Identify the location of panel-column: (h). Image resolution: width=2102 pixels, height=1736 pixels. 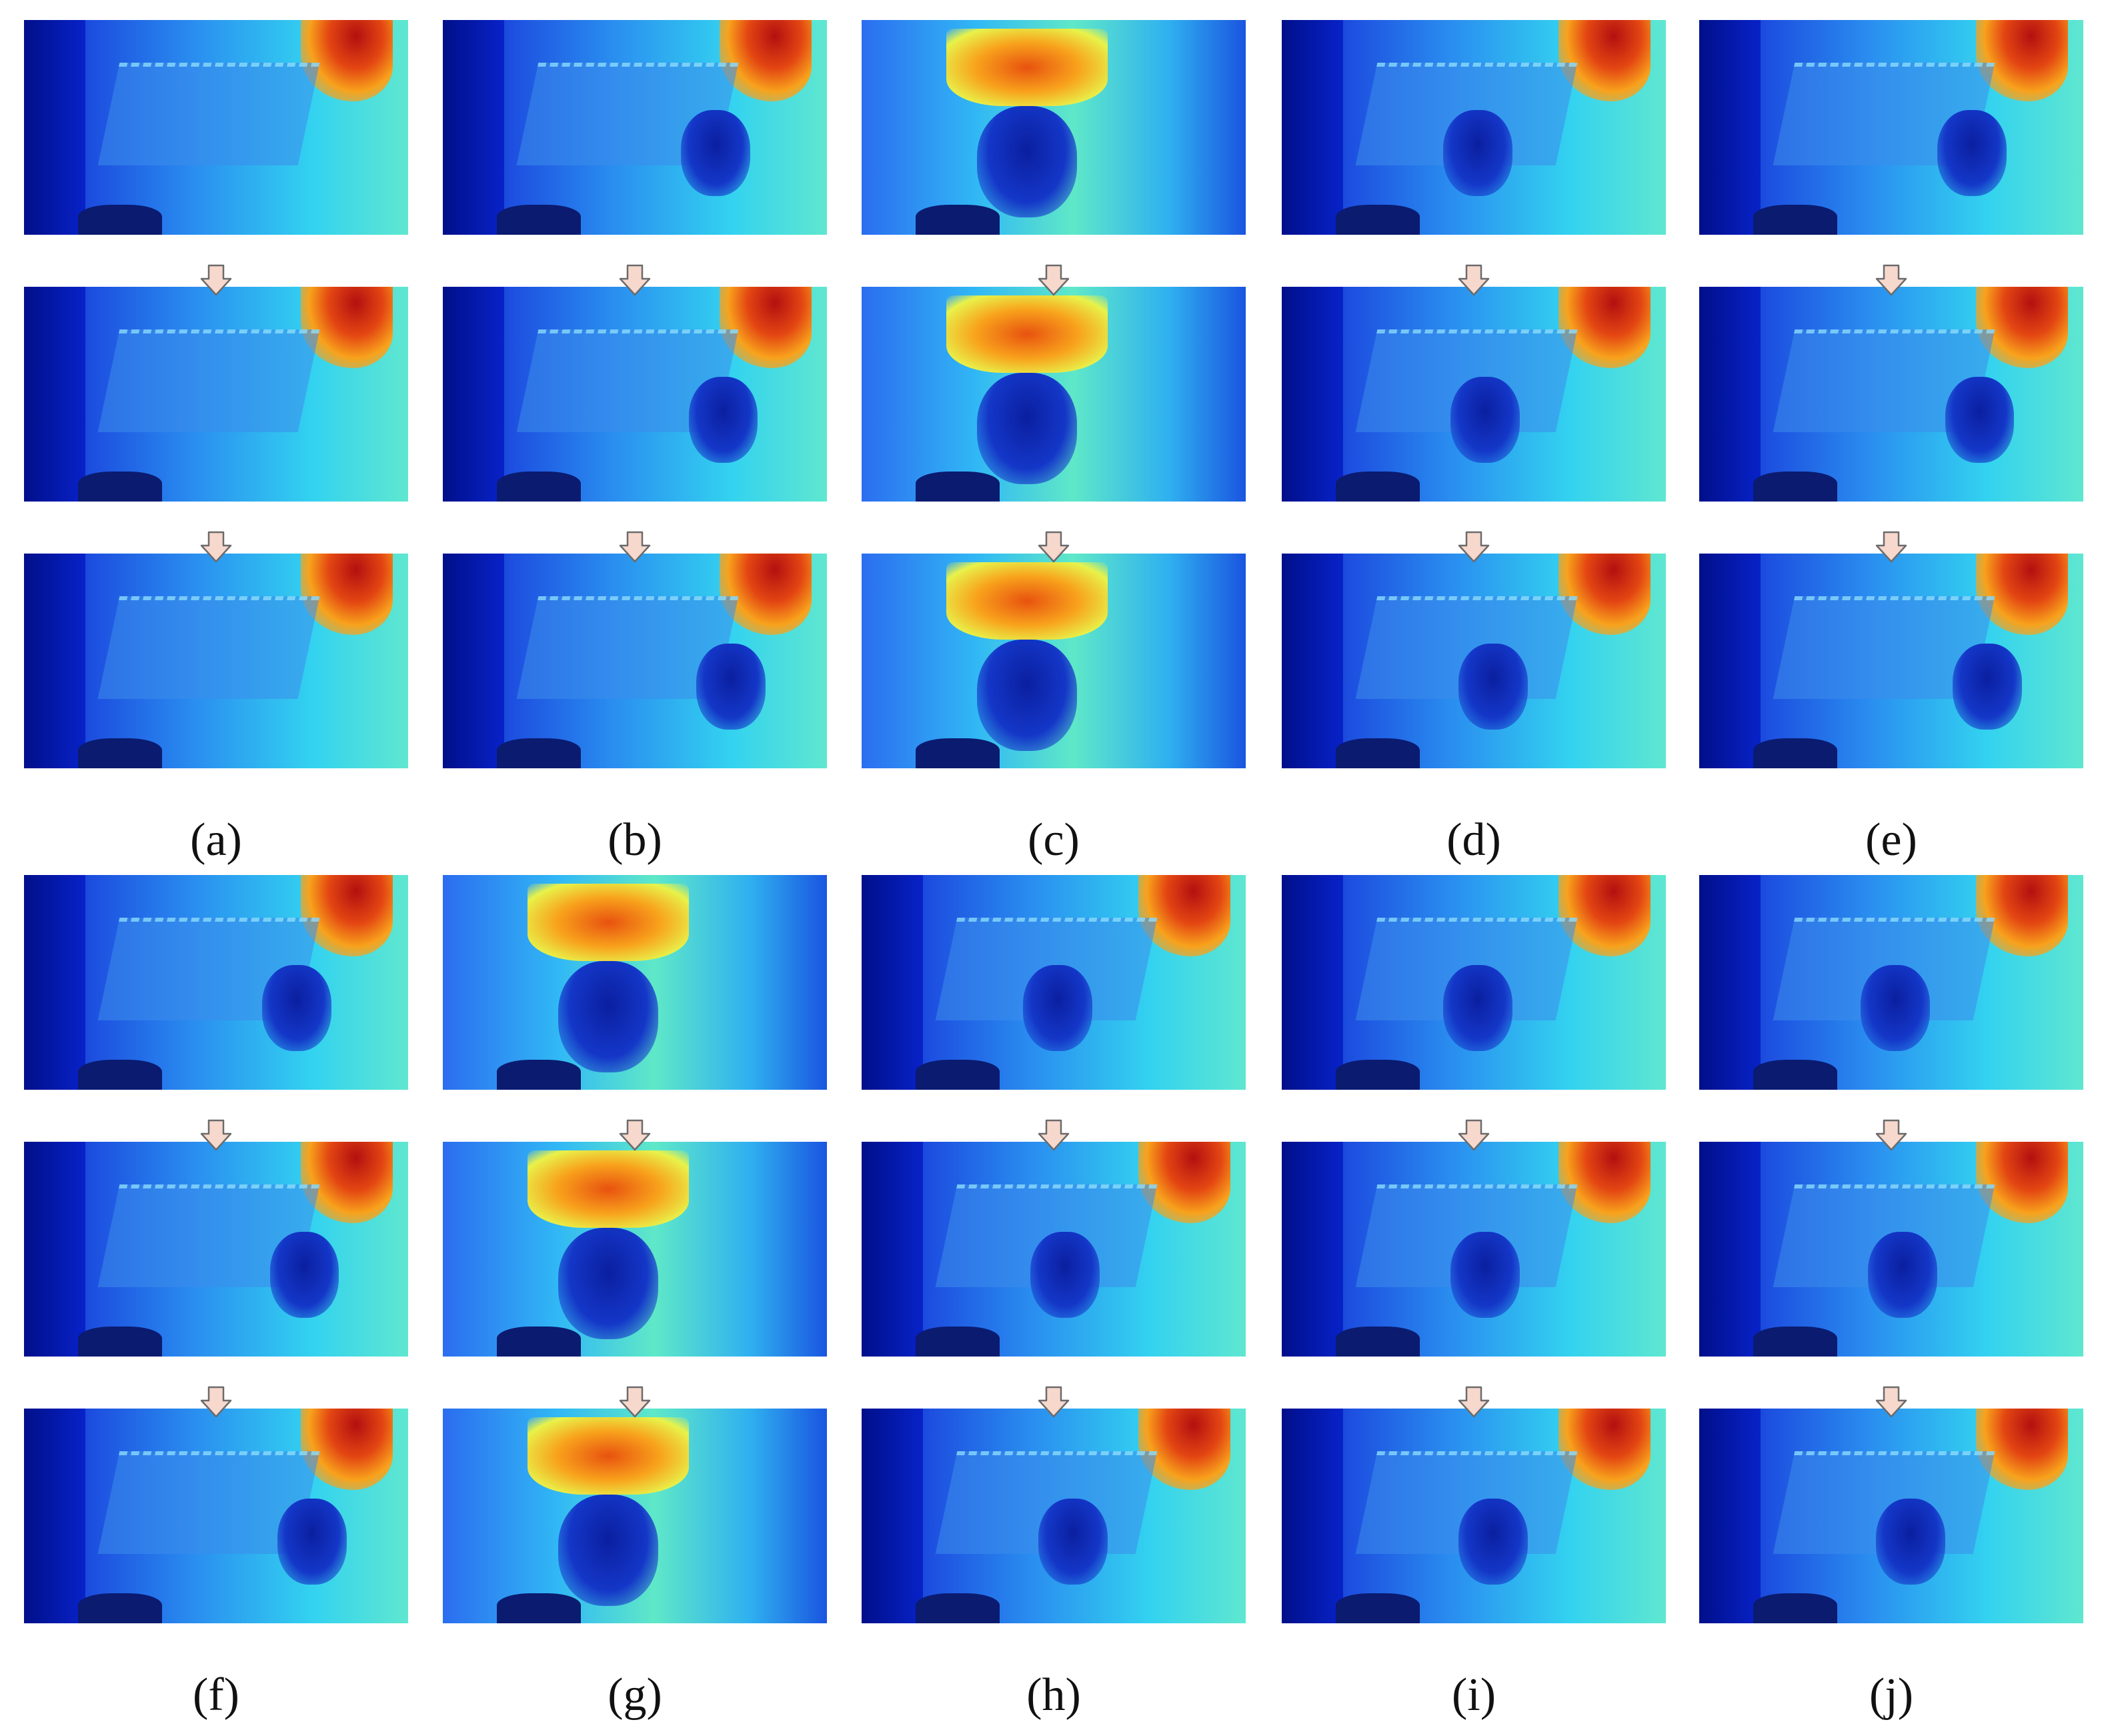
(1054, 1298).